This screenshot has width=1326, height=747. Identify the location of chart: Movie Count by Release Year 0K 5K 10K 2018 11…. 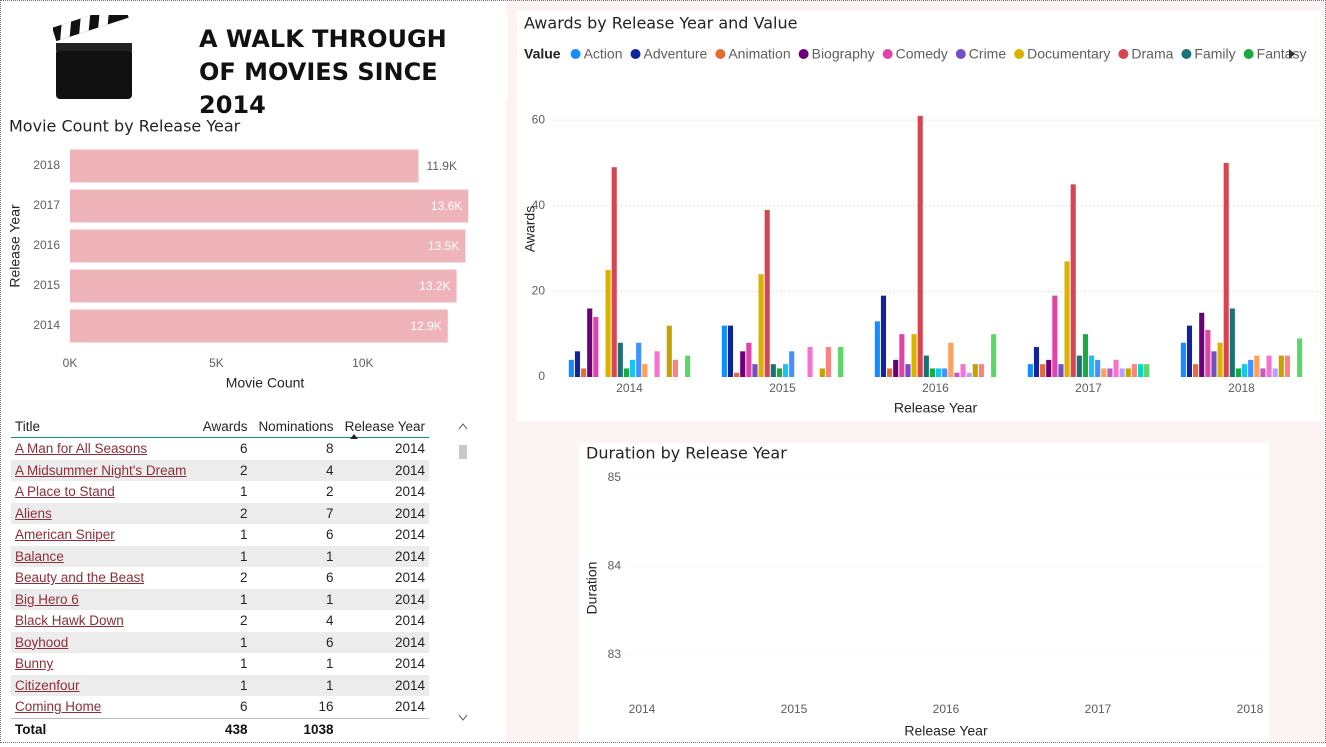
(238, 254).